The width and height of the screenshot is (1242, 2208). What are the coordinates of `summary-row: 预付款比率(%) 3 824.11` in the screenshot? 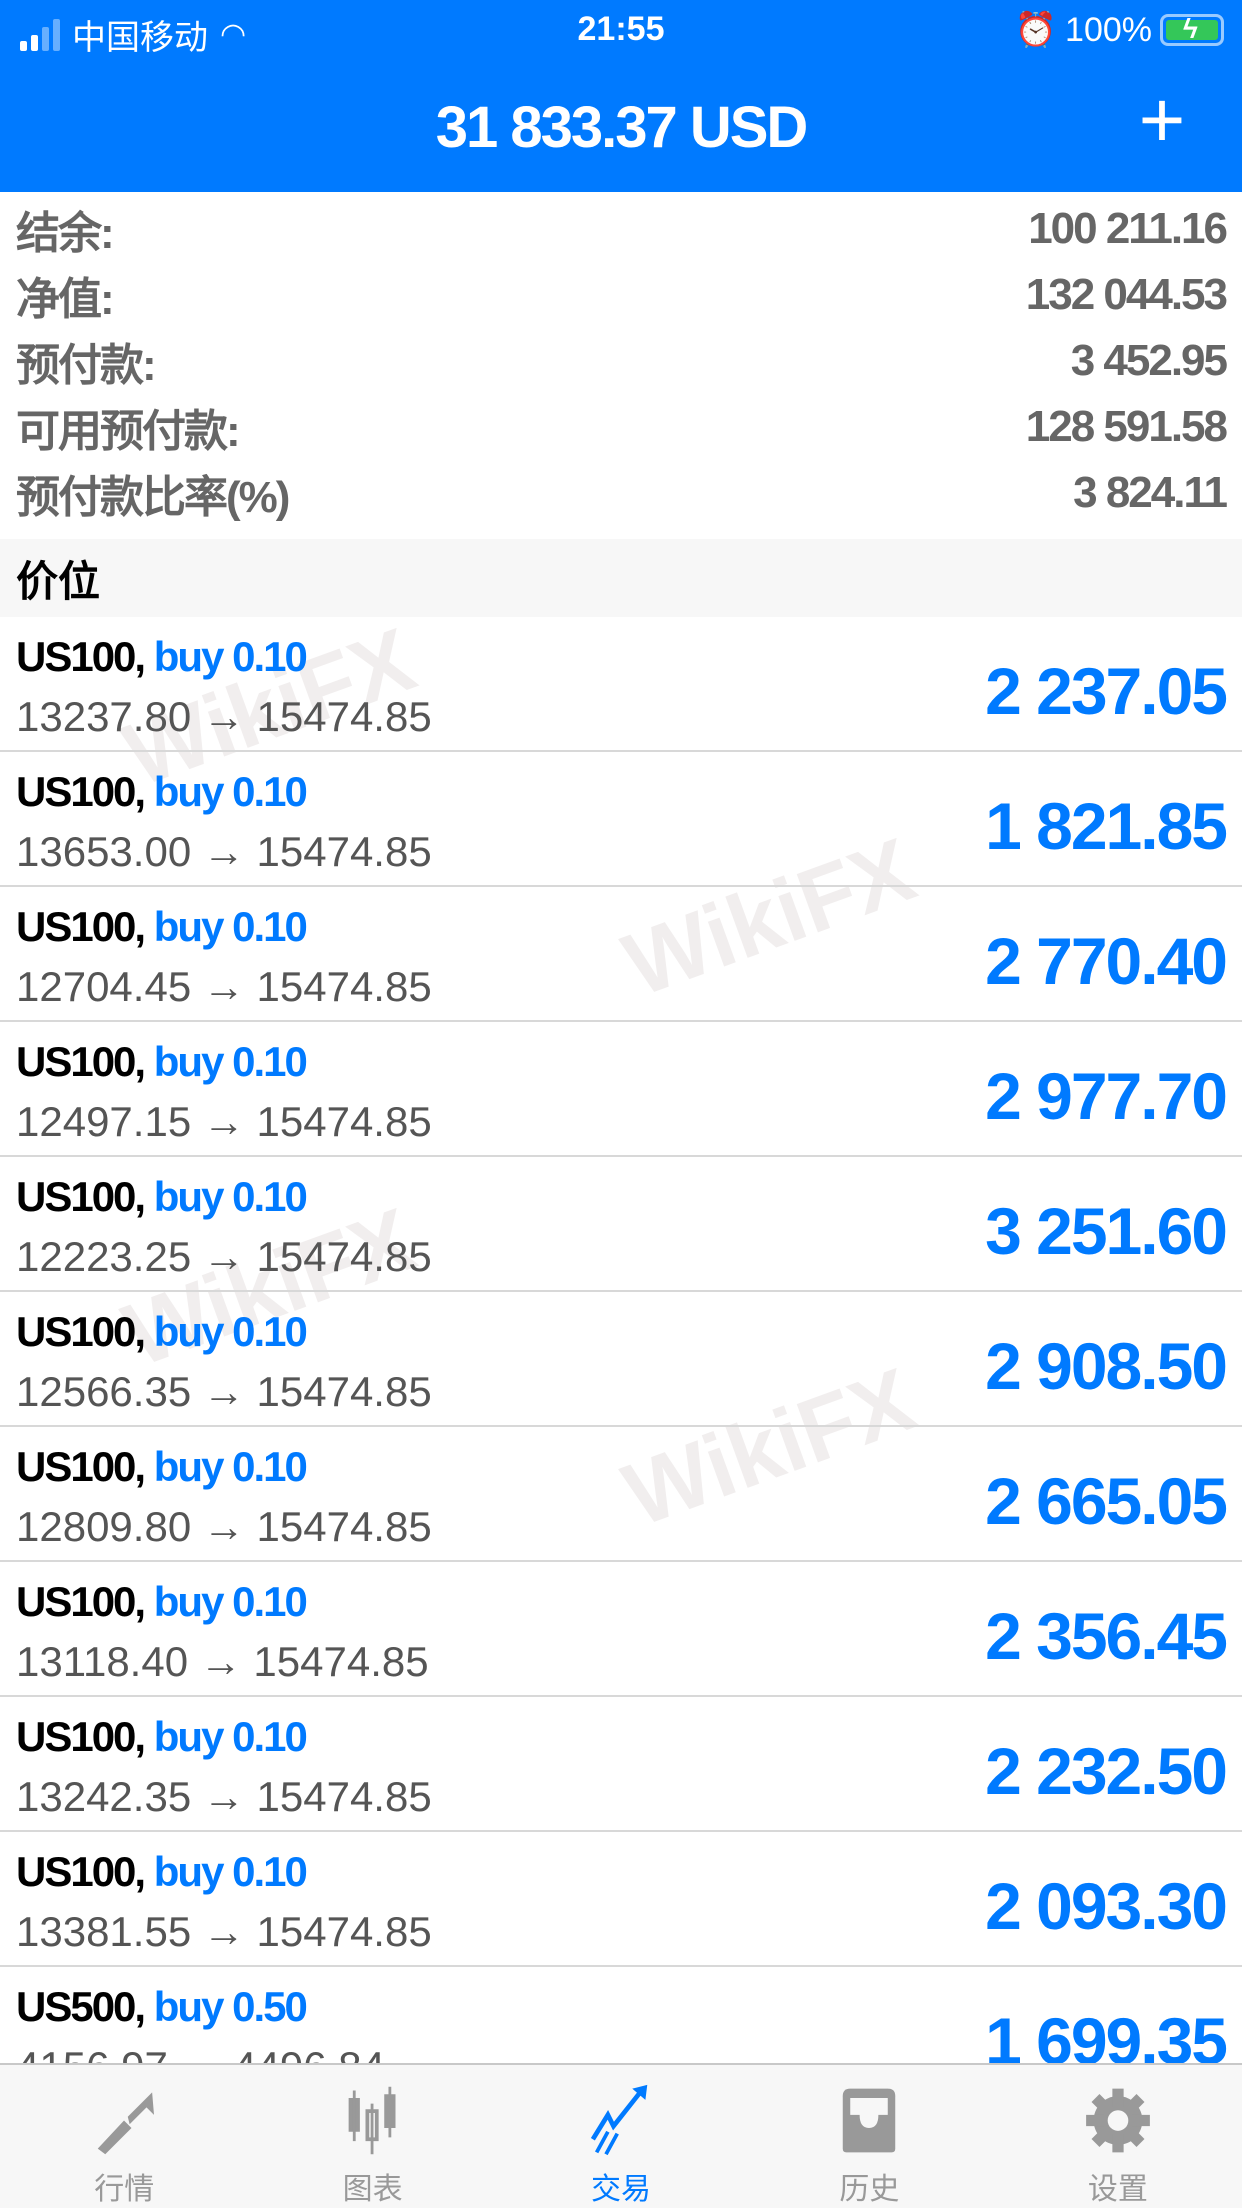 It's located at (622, 493).